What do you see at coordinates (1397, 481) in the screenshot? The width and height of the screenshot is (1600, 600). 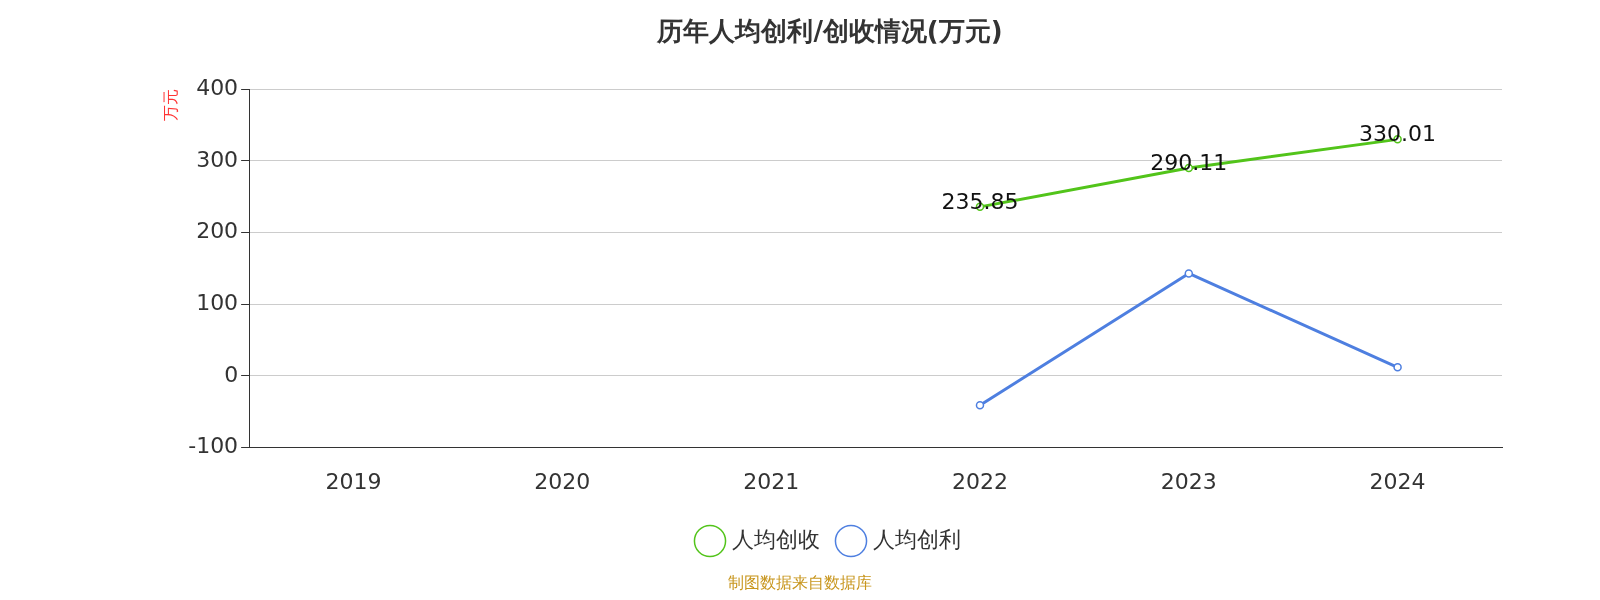 I see `x-tick-label: 2024` at bounding box center [1397, 481].